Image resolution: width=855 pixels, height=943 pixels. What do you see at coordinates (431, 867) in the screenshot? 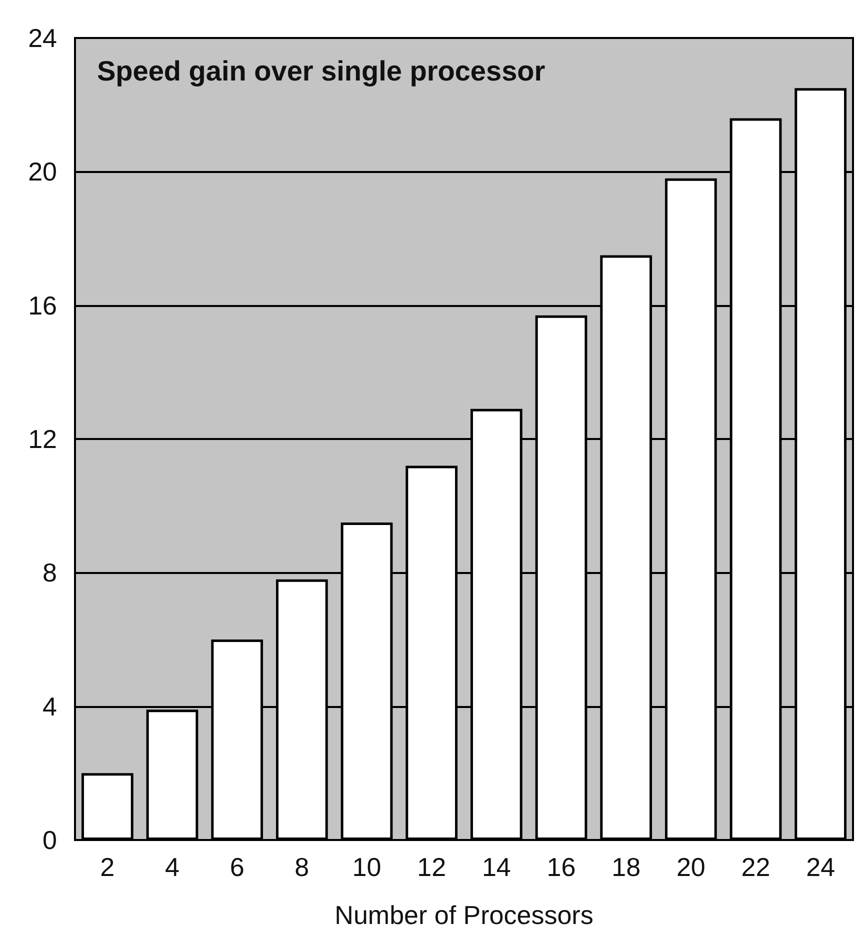
I see `x-tick-label: 12` at bounding box center [431, 867].